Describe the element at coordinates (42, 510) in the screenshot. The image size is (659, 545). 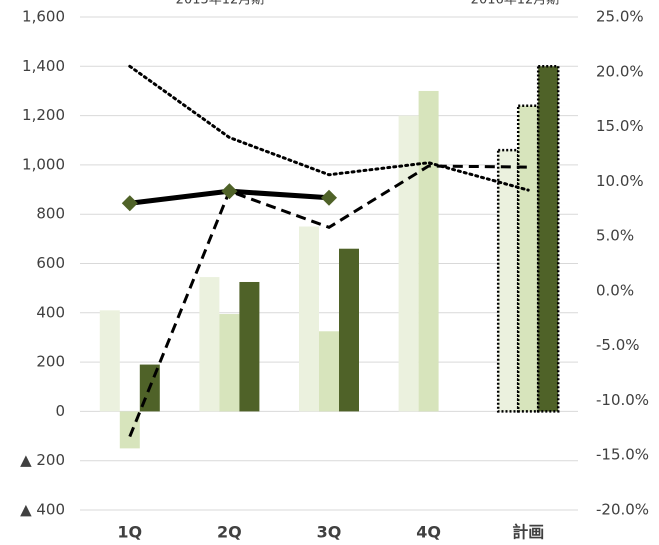
I see `y-tick-label: ▲ 400` at that location.